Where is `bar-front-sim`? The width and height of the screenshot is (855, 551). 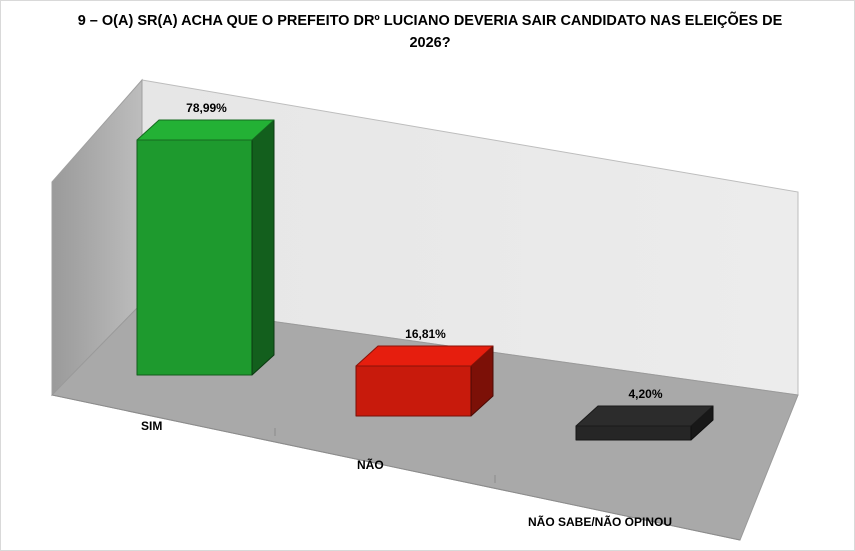 bar-front-sim is located at coordinates (194, 257).